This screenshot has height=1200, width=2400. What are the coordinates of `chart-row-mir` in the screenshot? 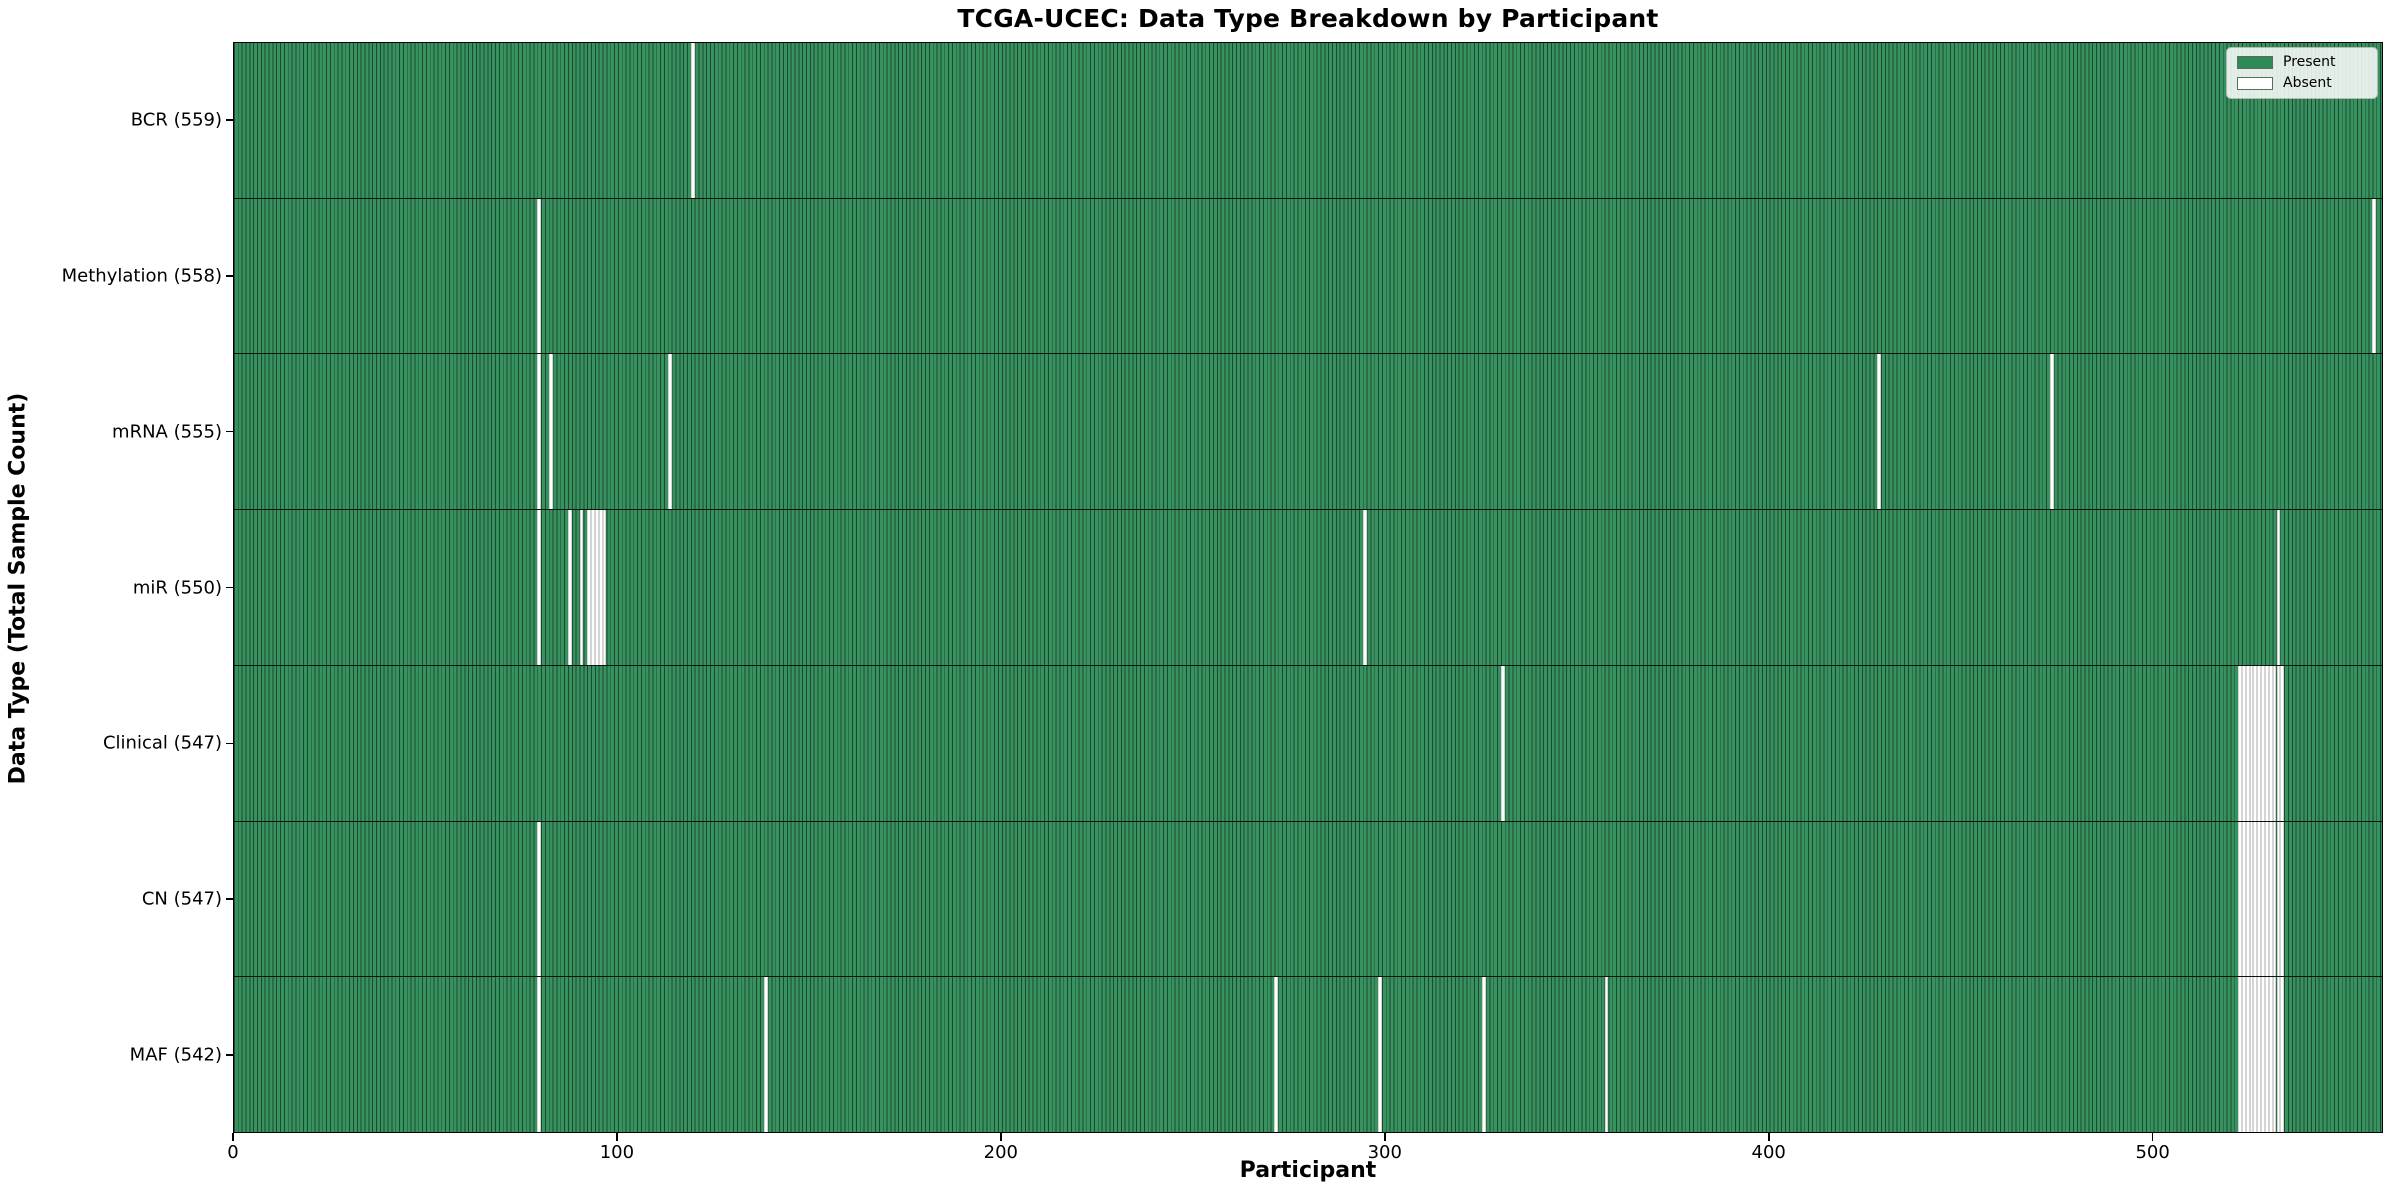 It's located at (1308, 587).